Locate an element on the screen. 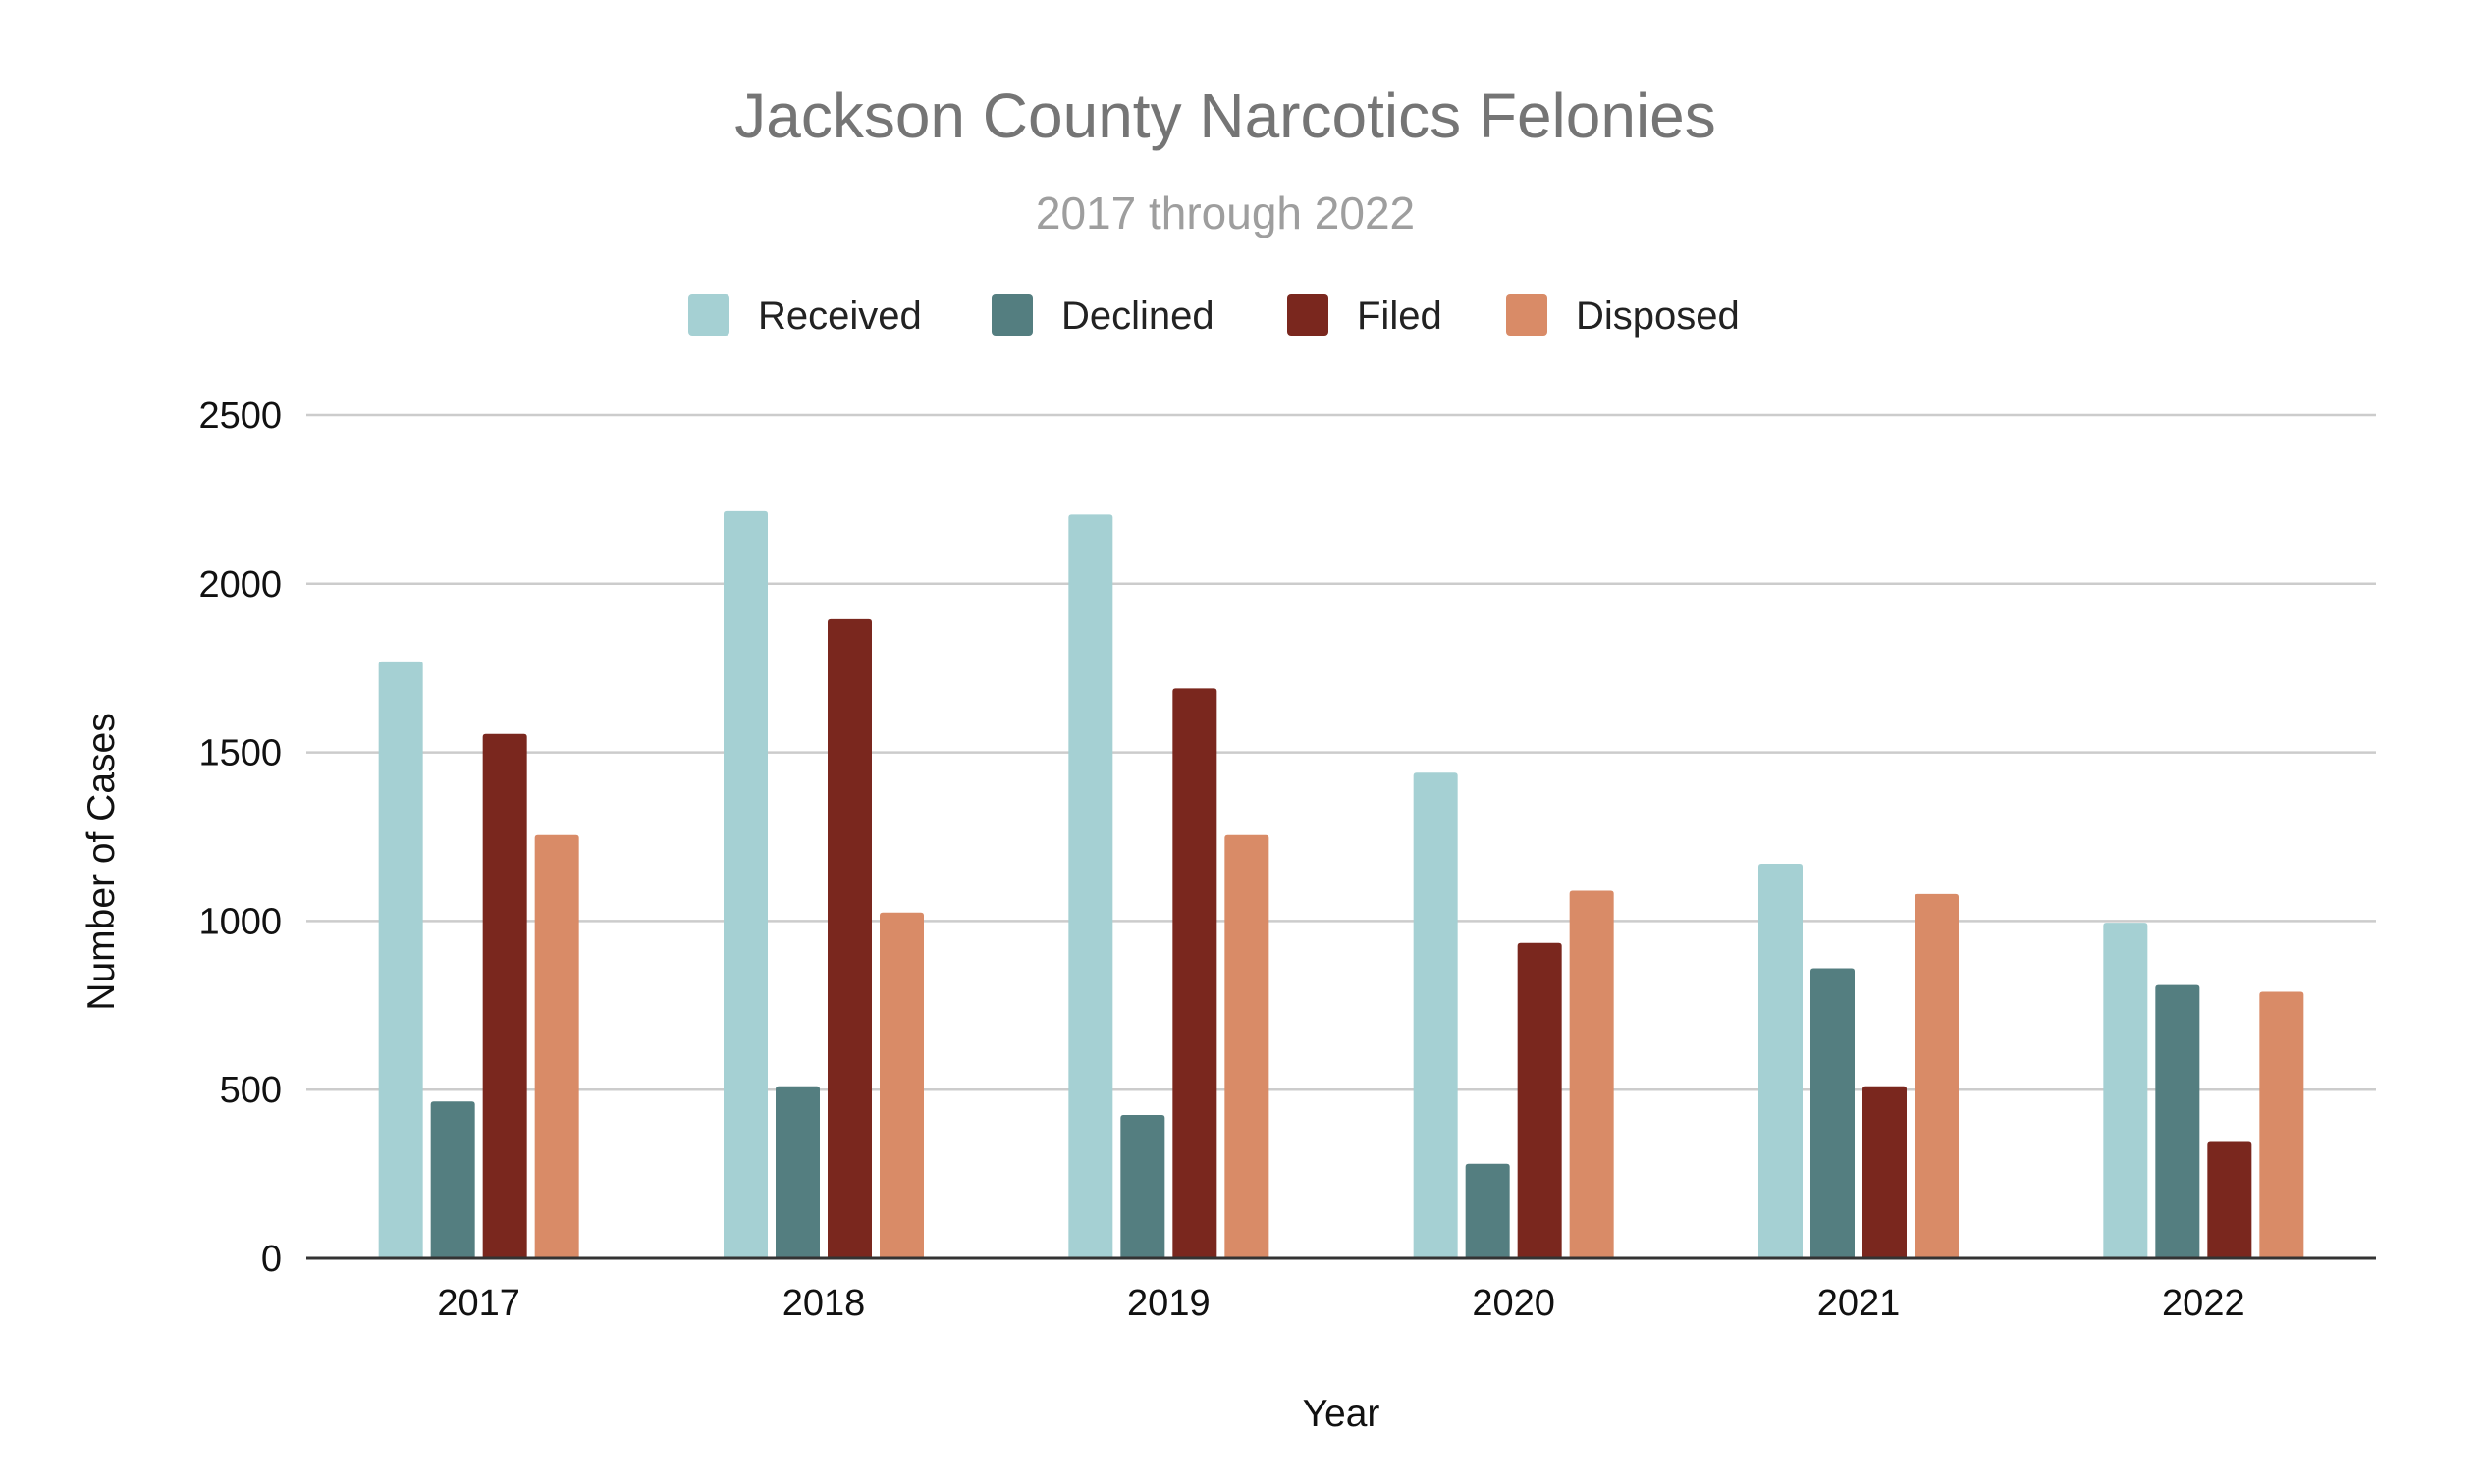 Image resolution: width=2482 pixels, height=1484 pixels. chart-title: Jackson County Narcotics Felonies is located at coordinates (1225, 116).